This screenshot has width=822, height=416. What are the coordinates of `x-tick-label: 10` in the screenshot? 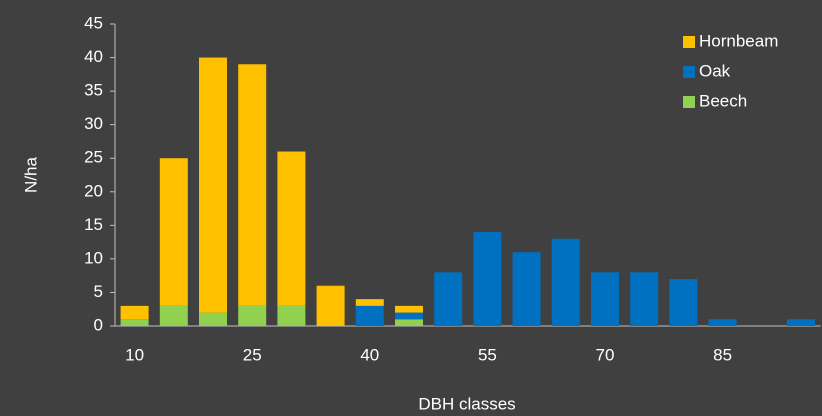 It's located at (134, 354).